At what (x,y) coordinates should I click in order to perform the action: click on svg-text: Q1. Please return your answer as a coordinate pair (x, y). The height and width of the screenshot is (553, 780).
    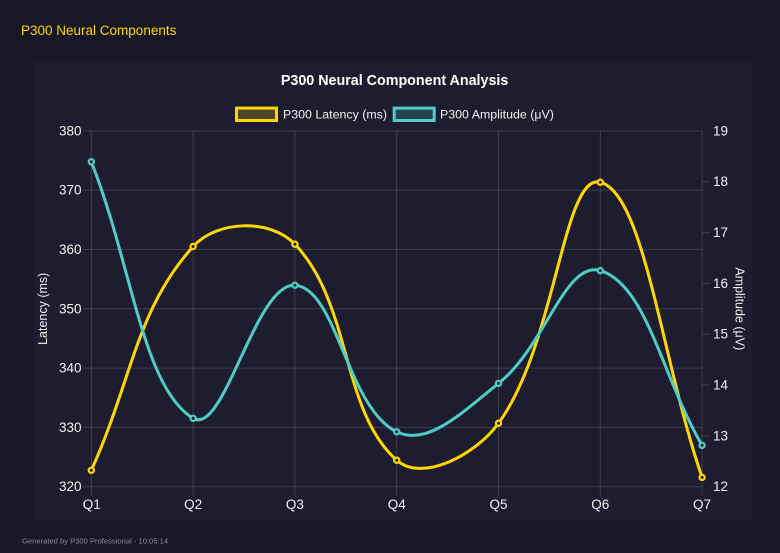
    Looking at the image, I should click on (92, 504).